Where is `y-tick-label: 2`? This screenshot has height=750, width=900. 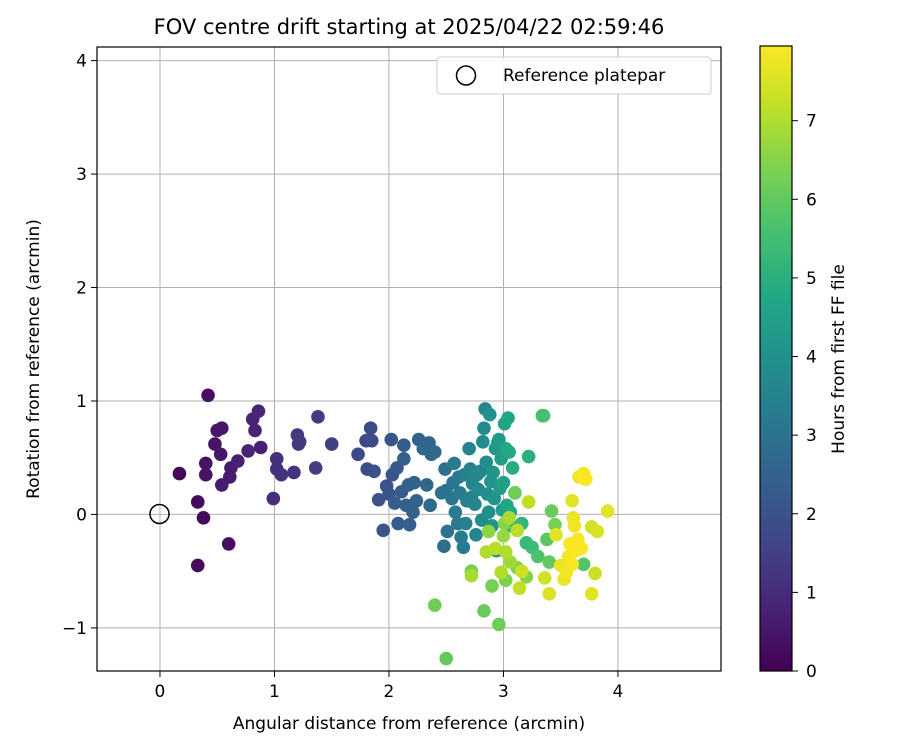 y-tick-label: 2 is located at coordinates (81, 289).